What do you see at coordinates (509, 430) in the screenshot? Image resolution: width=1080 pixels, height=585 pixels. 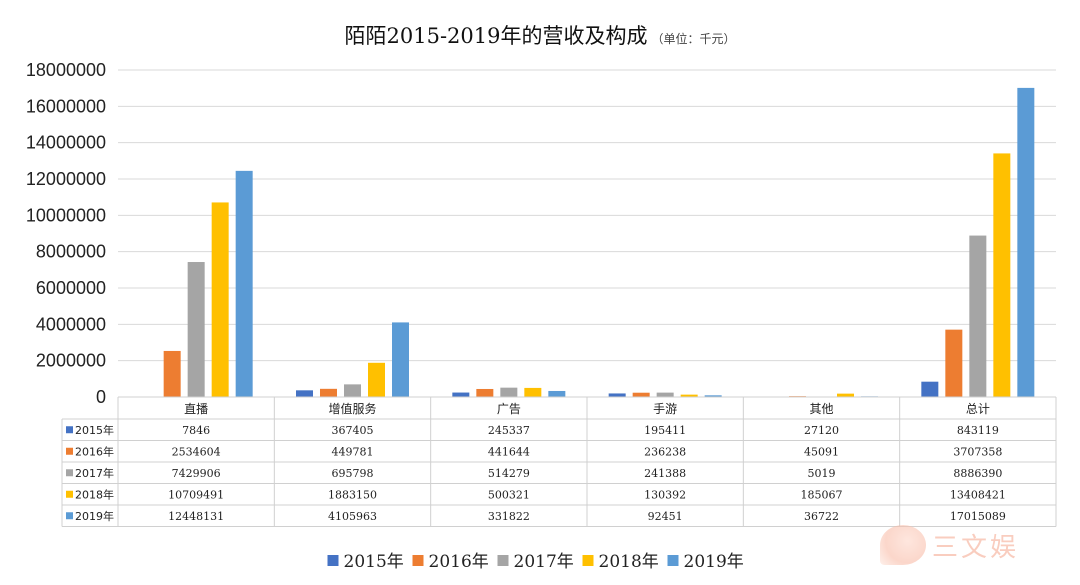 I see `table-cell: 245337` at bounding box center [509, 430].